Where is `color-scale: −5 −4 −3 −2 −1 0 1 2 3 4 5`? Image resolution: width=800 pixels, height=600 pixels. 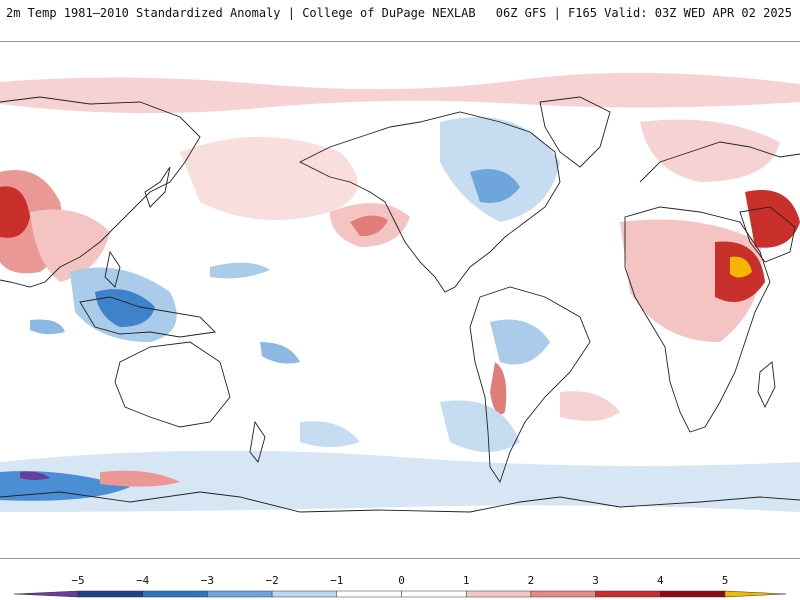
color-scale: −5 −4 −3 −2 −1 0 1 2 3 4 5 is located at coordinates (400, 586).